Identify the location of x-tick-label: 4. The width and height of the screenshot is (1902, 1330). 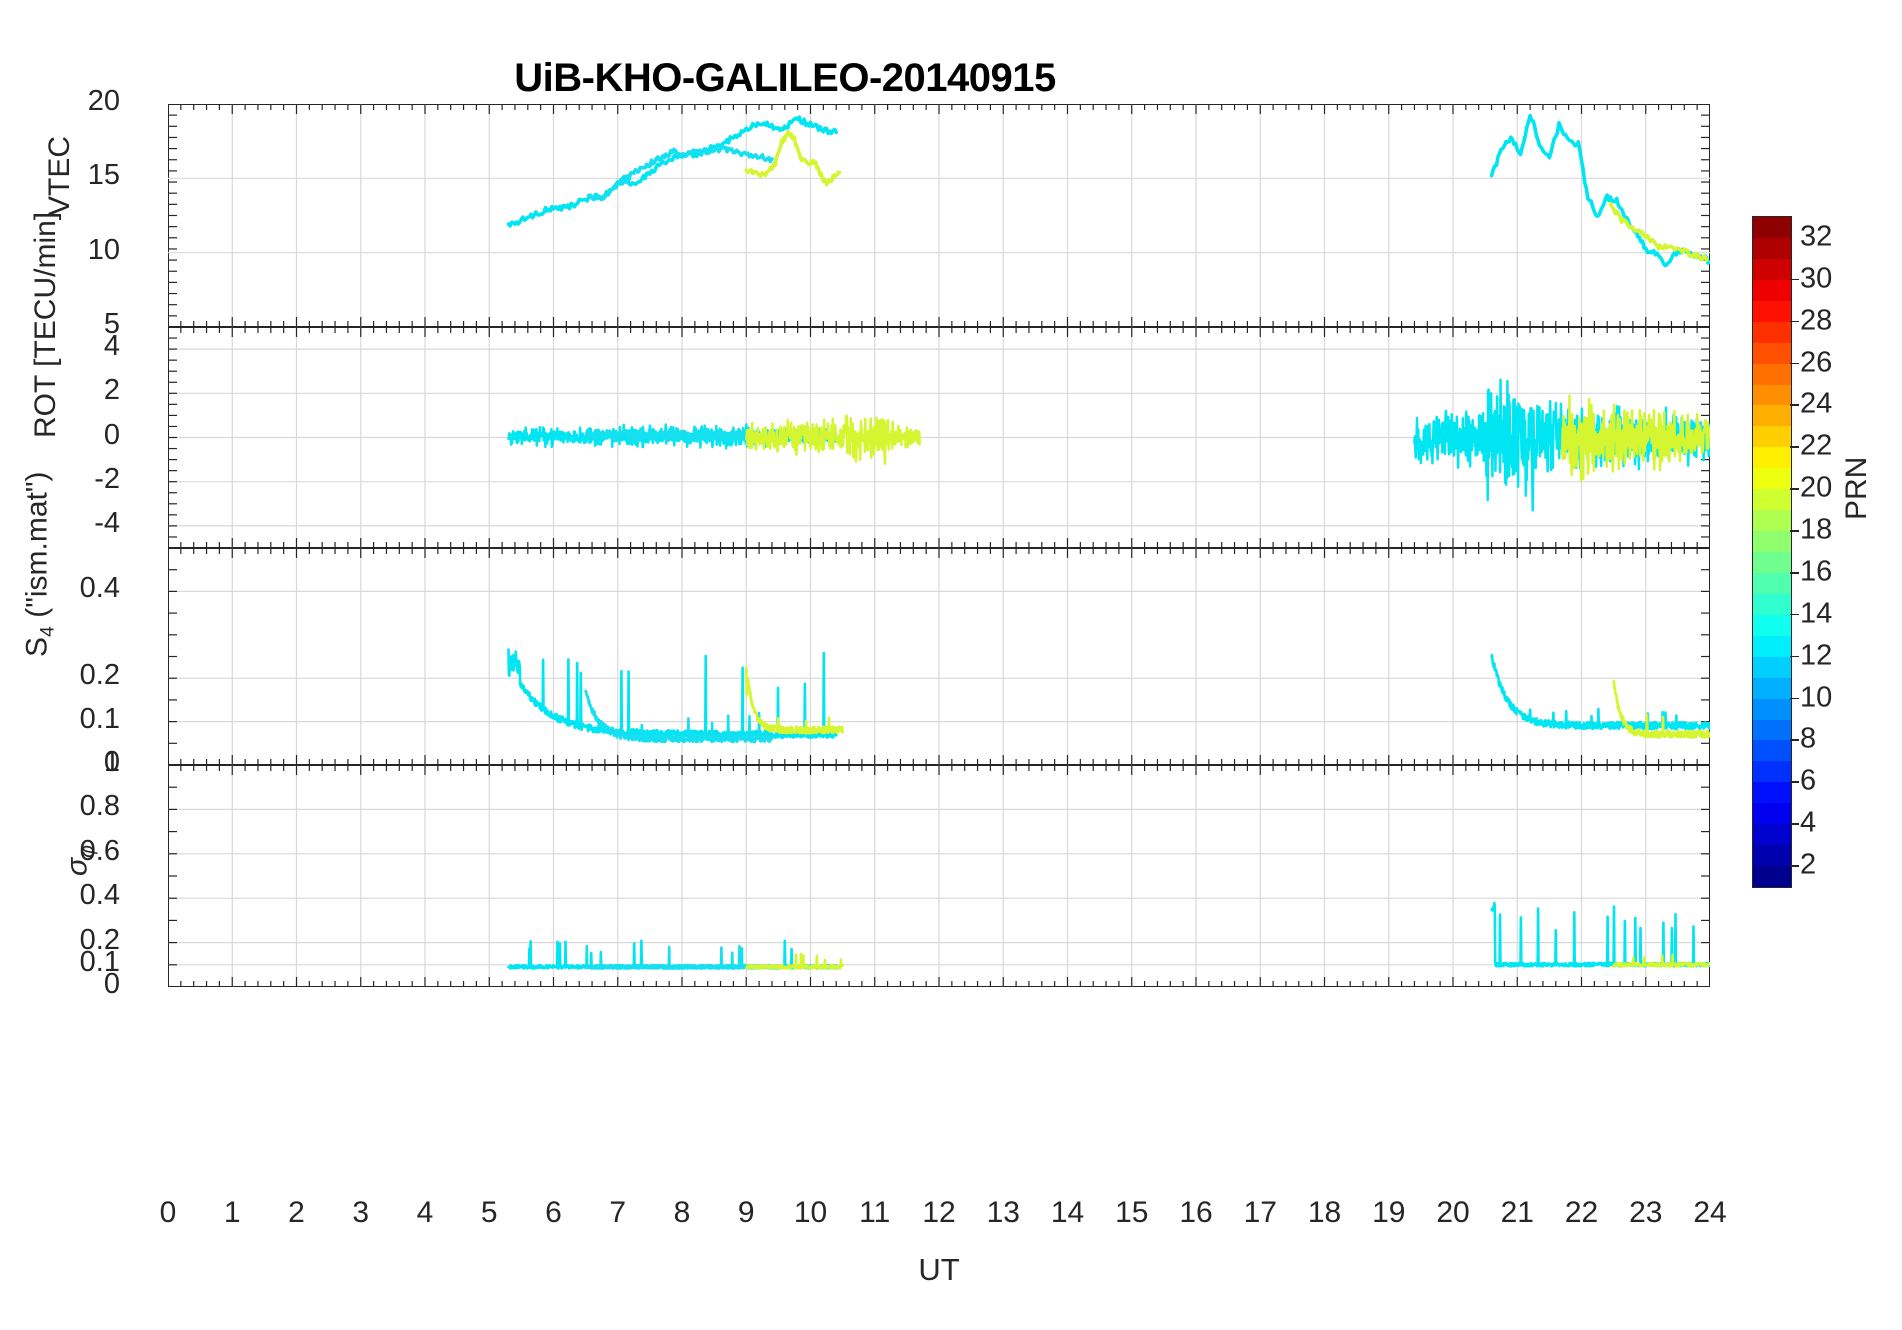
(425, 1212).